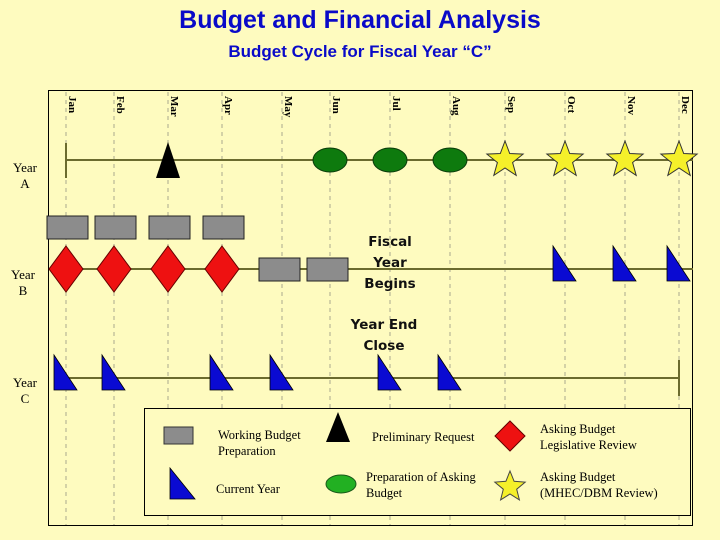 This screenshot has width=720, height=540. Describe the element at coordinates (259, 443) in the screenshot. I see `legend-working-budget-preparation: Working Budget Preparation` at that location.